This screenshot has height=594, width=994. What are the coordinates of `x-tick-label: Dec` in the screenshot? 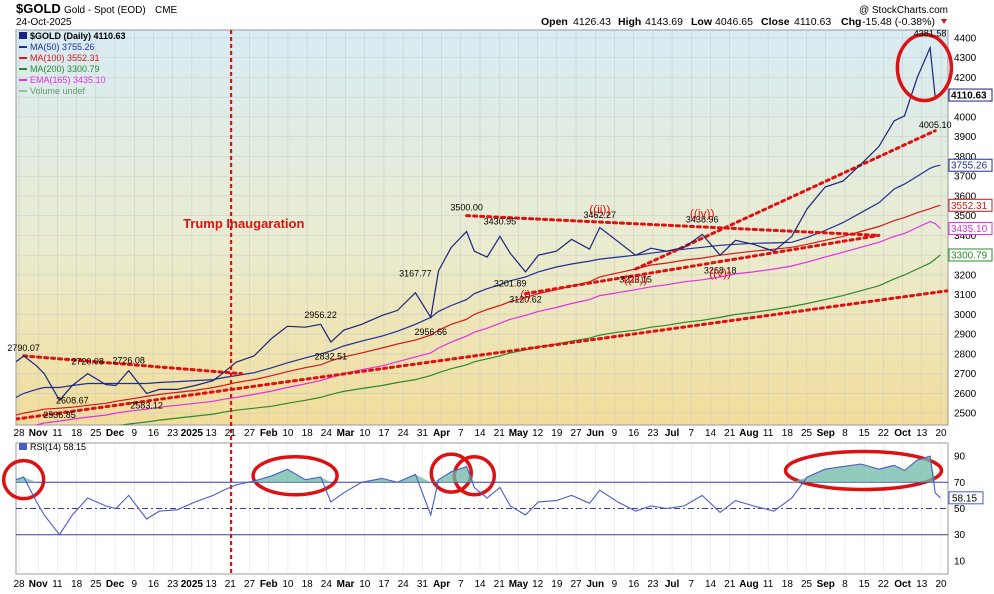 It's located at (115, 433).